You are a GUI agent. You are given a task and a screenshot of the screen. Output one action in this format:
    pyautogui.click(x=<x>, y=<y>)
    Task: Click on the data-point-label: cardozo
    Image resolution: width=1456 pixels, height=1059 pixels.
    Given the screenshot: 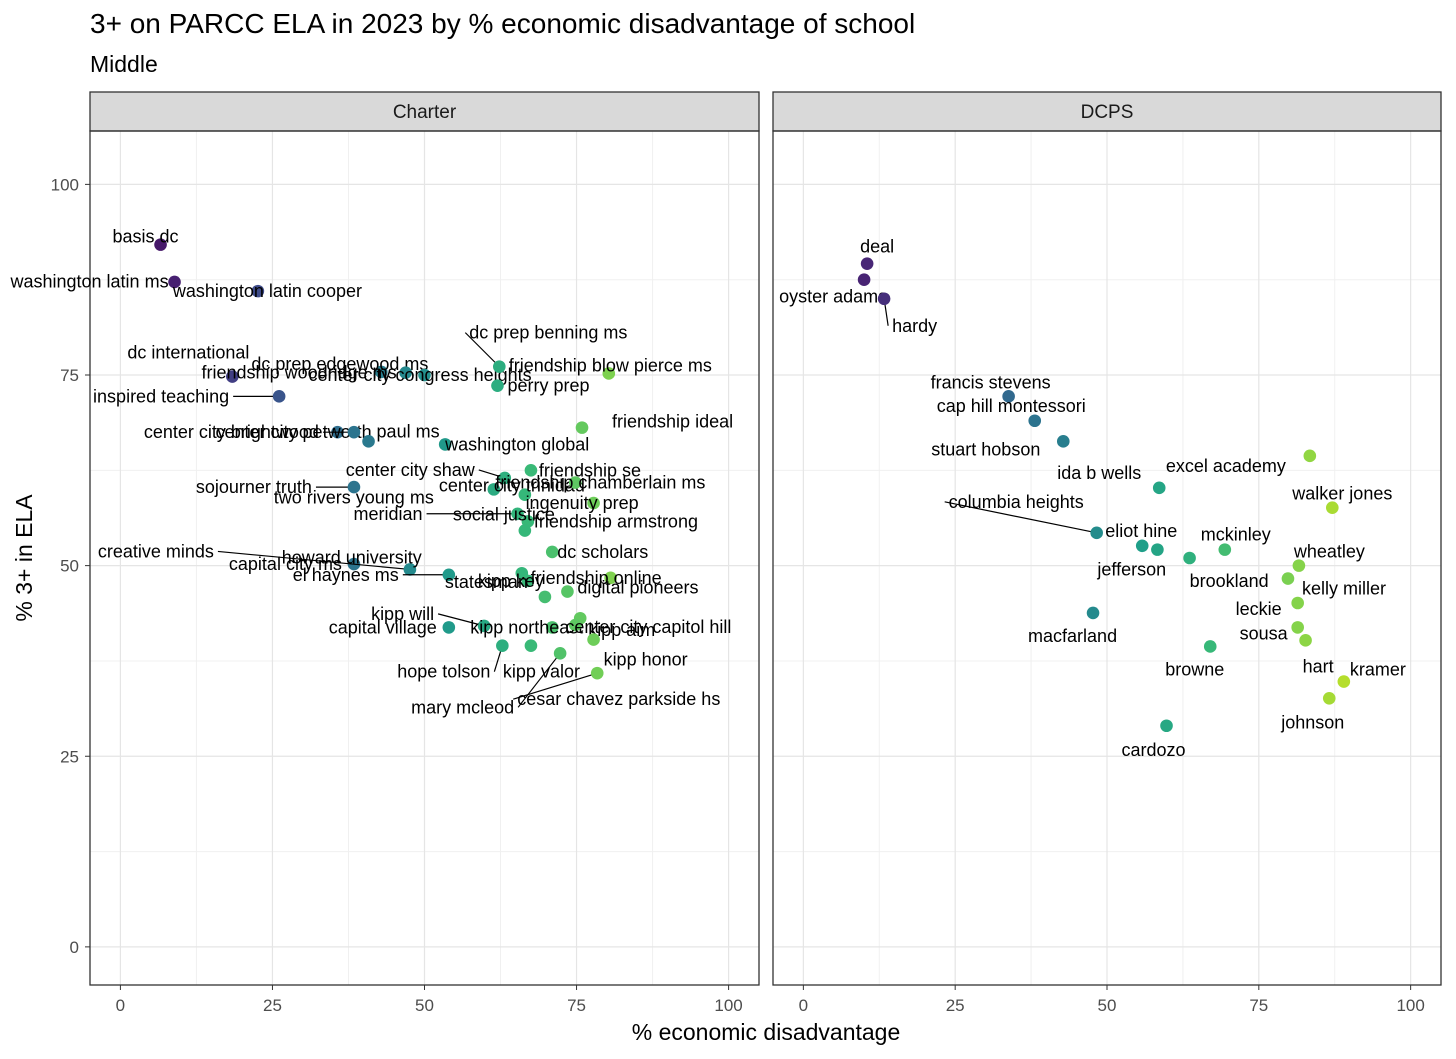 What is the action you would take?
    pyautogui.click(x=1154, y=750)
    